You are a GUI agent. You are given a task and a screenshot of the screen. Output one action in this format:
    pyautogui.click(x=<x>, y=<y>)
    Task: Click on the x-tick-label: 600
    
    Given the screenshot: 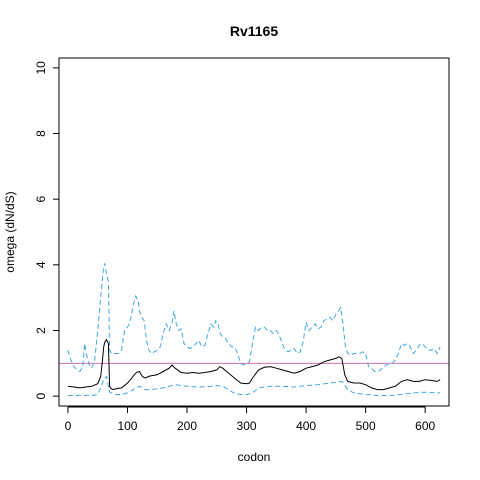 What is the action you would take?
    pyautogui.click(x=425, y=426)
    